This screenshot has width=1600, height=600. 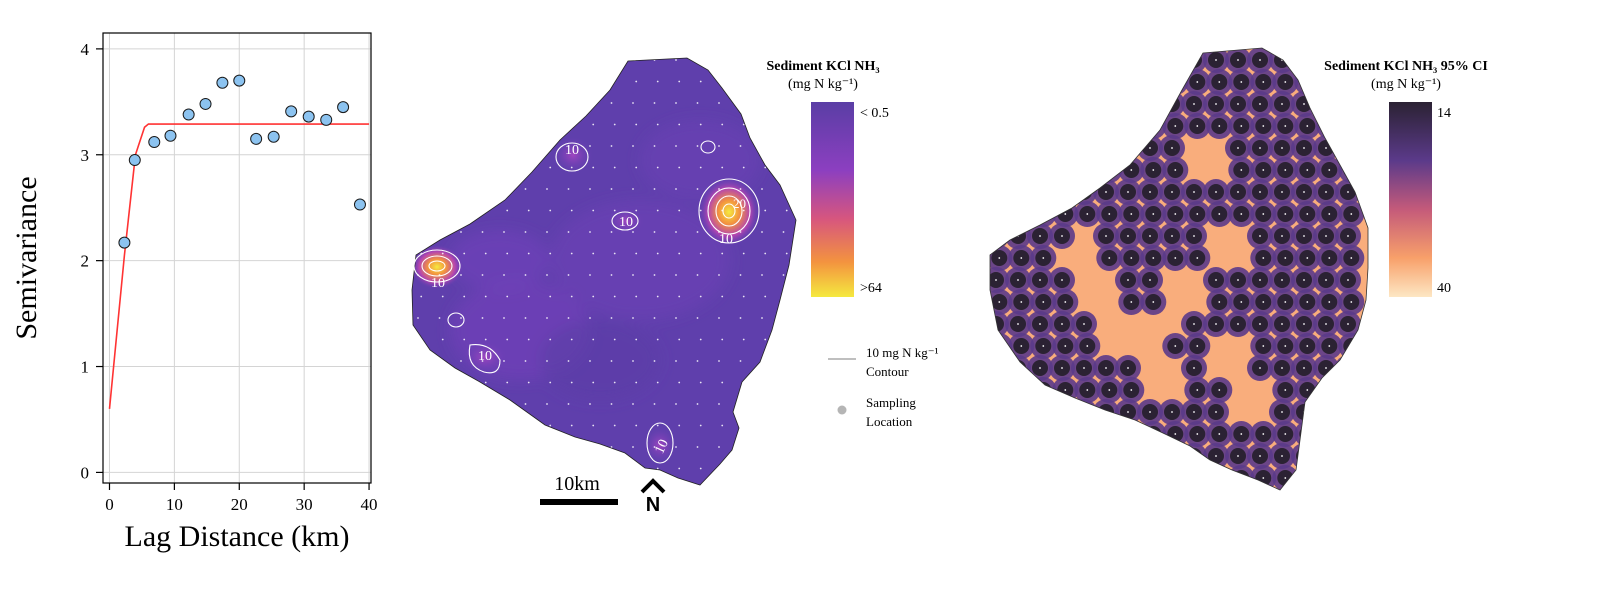 What do you see at coordinates (1410, 199) in the screenshot?
I see `ci-color-scale` at bounding box center [1410, 199].